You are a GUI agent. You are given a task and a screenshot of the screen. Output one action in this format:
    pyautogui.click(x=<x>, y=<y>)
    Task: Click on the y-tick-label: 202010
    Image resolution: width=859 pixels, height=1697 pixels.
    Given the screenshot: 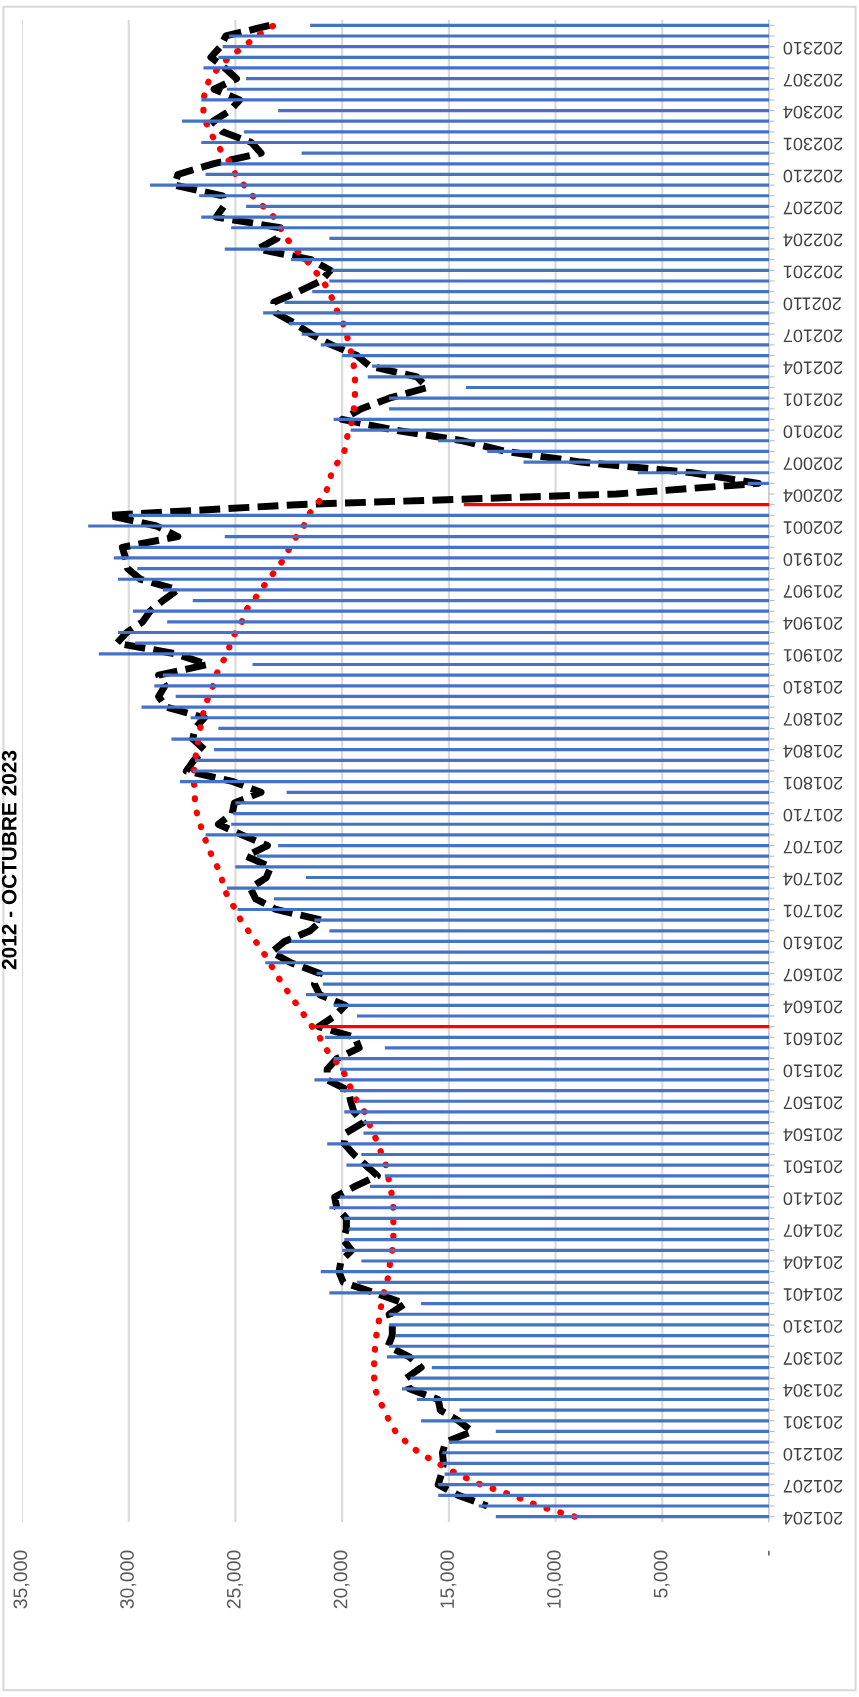 What is the action you would take?
    pyautogui.click(x=813, y=432)
    